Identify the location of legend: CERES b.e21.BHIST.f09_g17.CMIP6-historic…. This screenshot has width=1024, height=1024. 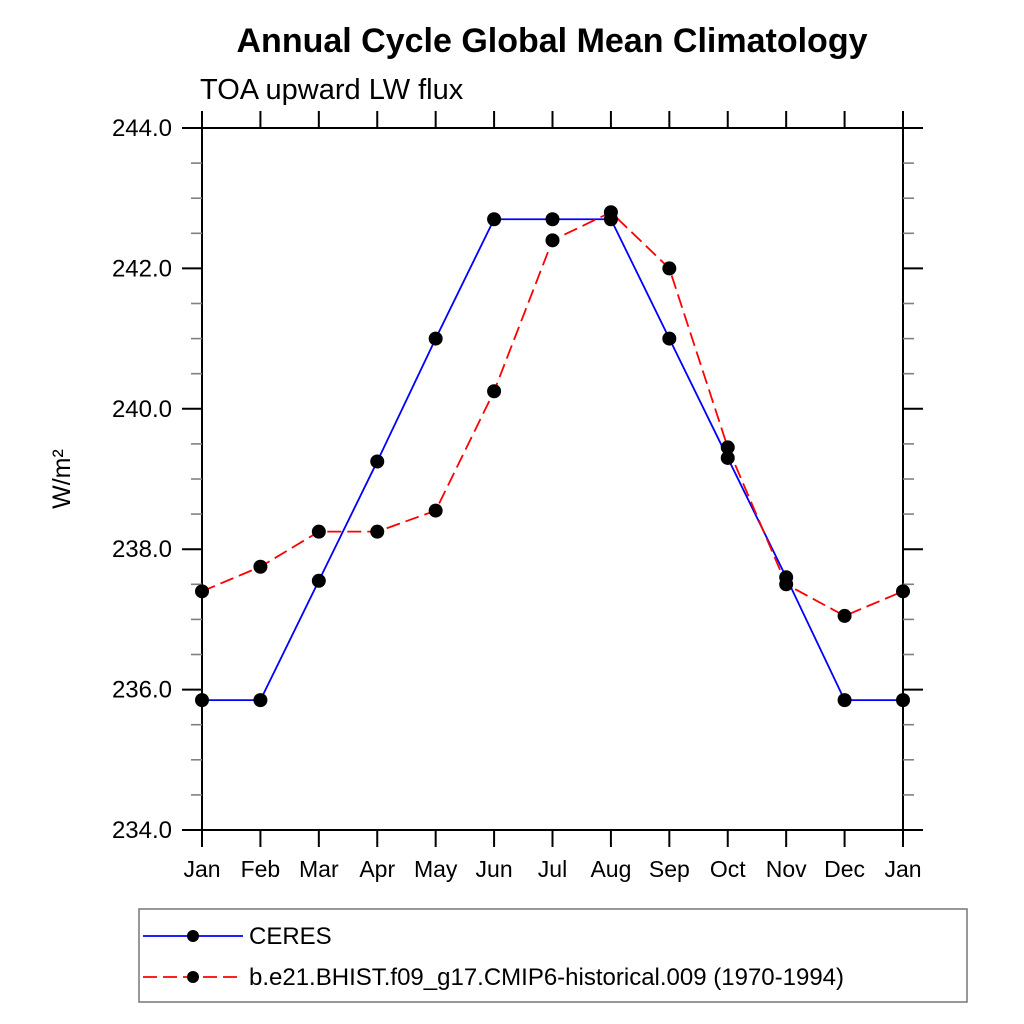
(553, 955).